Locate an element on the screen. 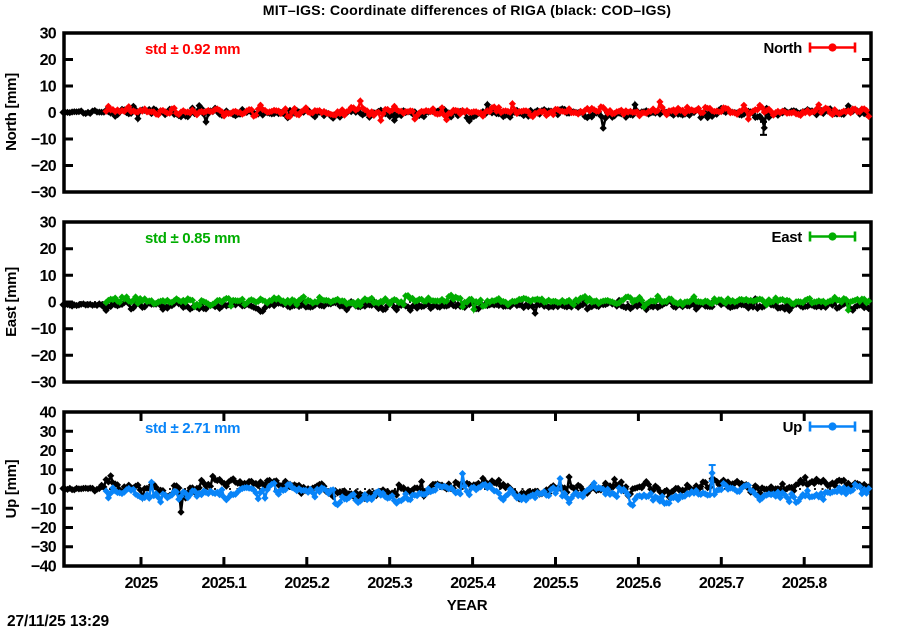  svg-text: 2025.3 is located at coordinates (390, 583).